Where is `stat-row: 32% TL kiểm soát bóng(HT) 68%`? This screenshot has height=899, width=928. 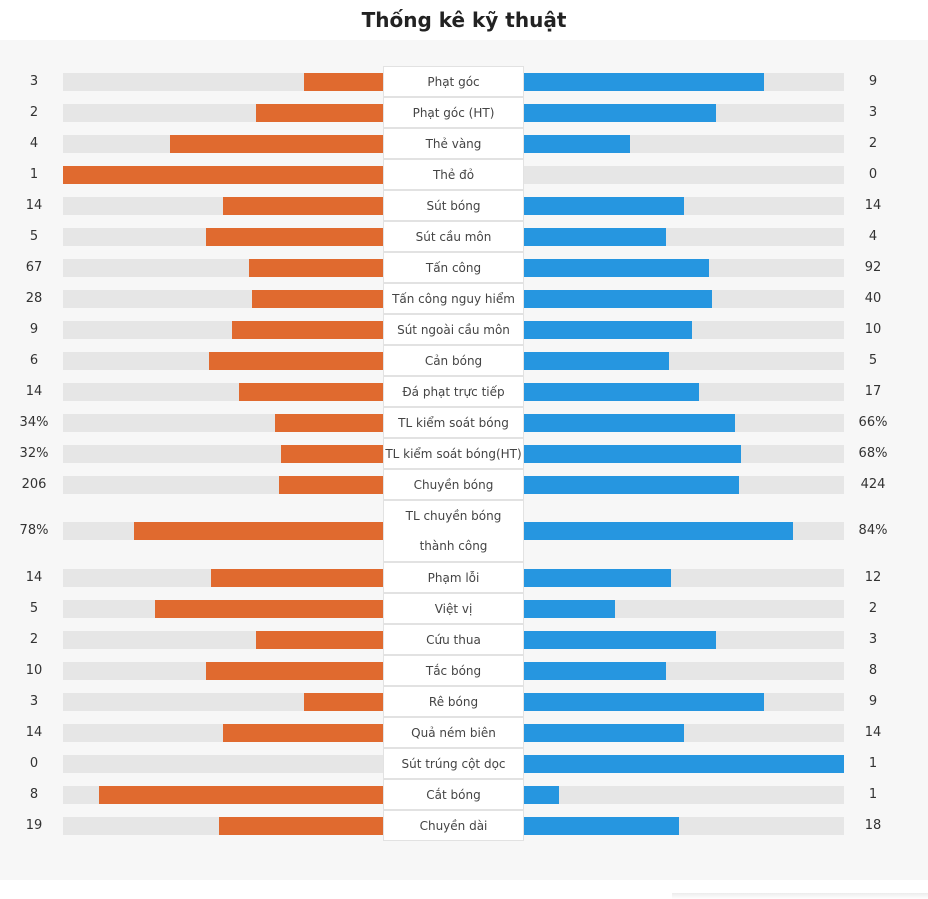 stat-row: 32% TL kiểm soát bóng(HT) 68% is located at coordinates (464, 453).